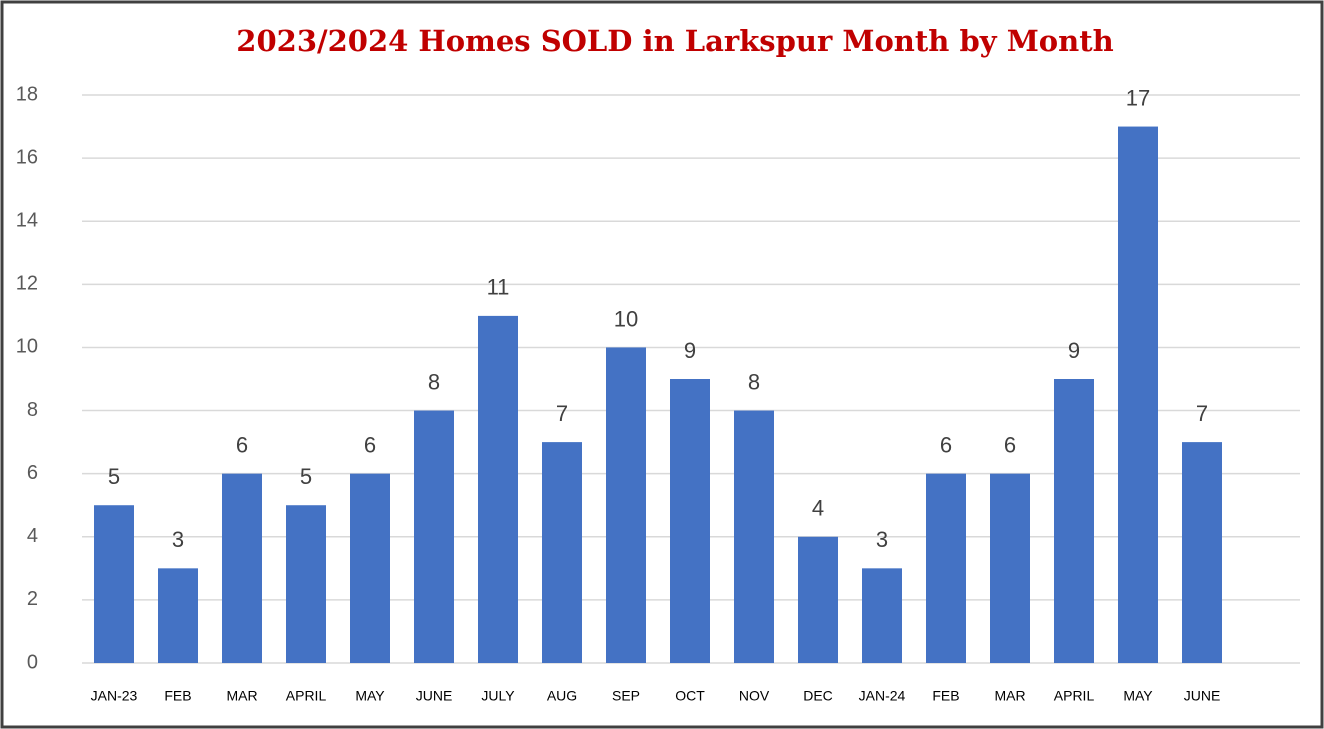  Describe the element at coordinates (498, 696) in the screenshot. I see `x-tick-label: JULY` at that location.